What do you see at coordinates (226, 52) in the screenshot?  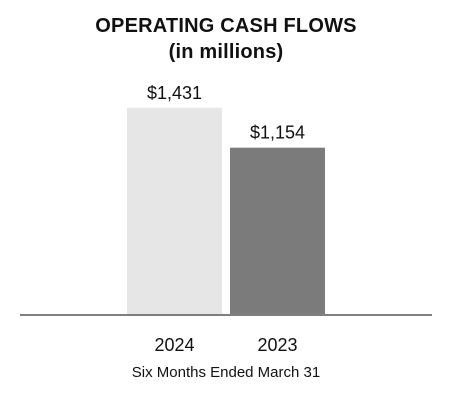 I see `chart-subtitle: (in millions)` at bounding box center [226, 52].